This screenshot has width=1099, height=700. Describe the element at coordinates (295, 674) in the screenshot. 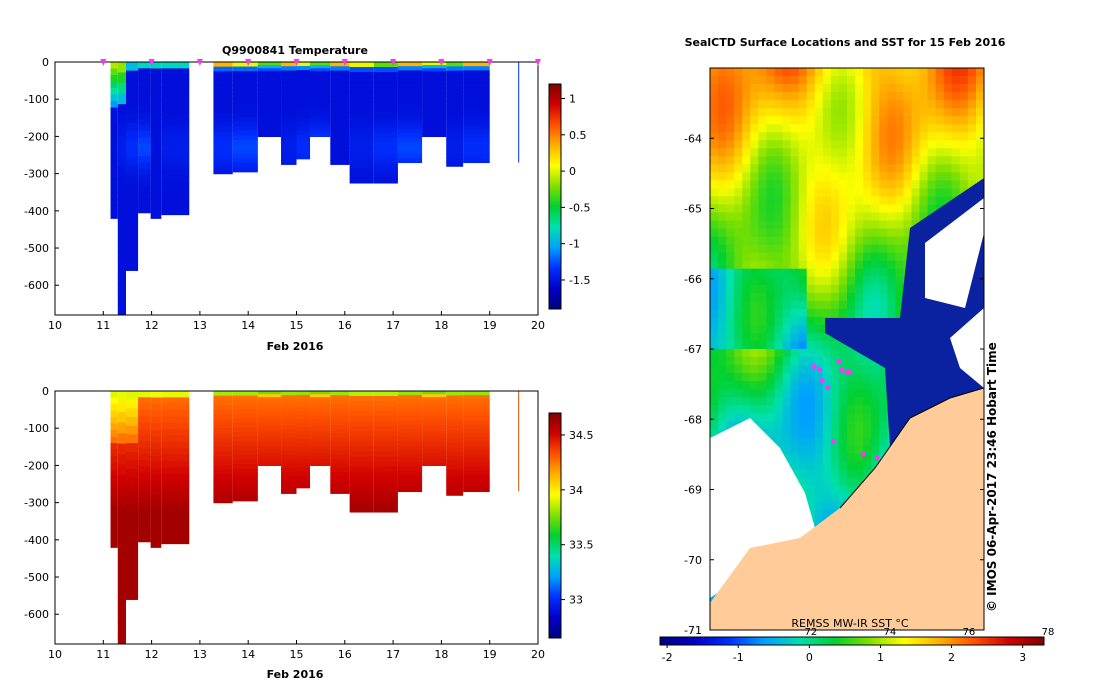

I see `salinity-xlabel: Feb 2016` at that location.